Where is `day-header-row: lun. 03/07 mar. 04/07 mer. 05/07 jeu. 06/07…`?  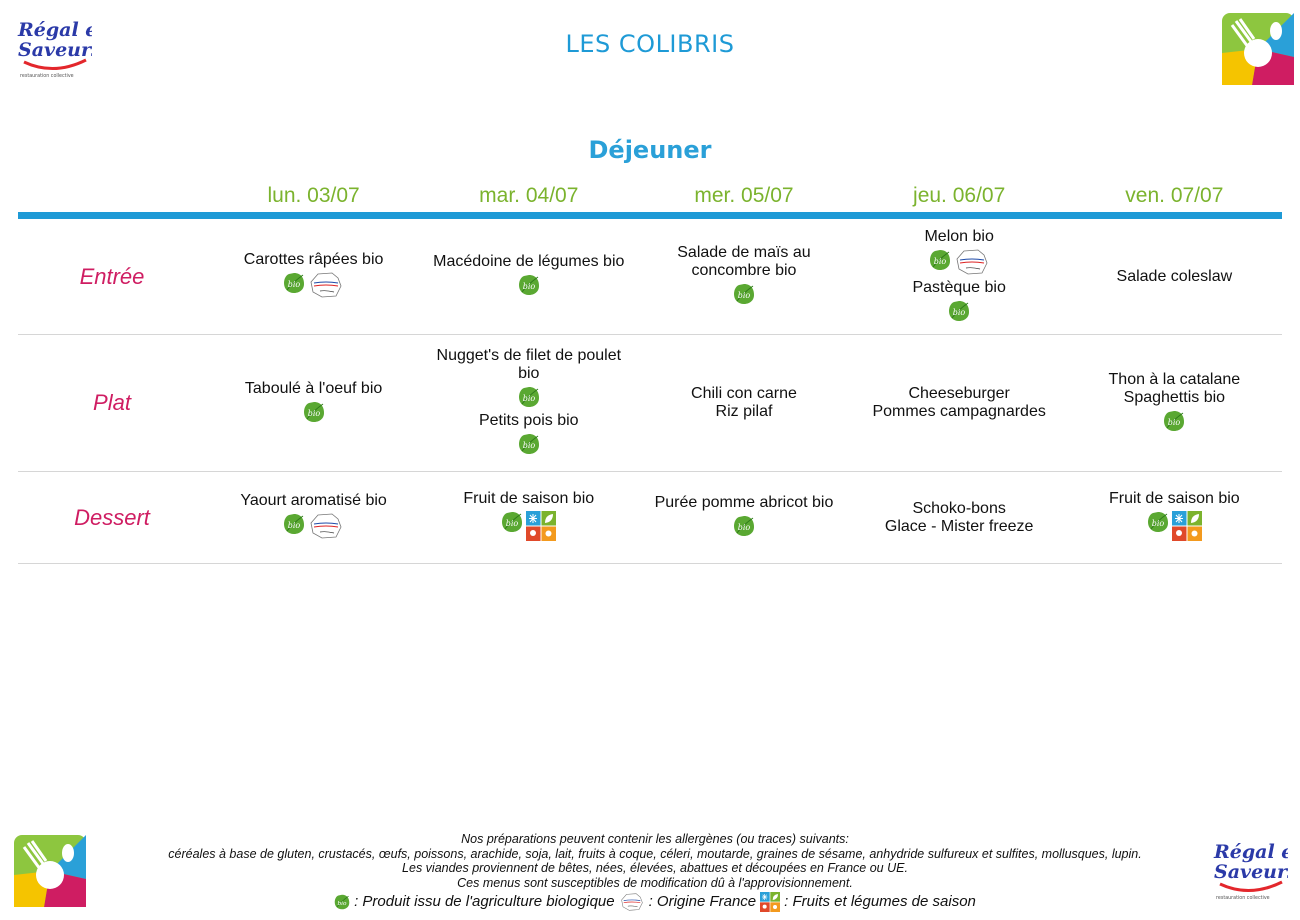 day-header-row: lun. 03/07 mar. 04/07 mer. 05/07 jeu. 06/07… is located at coordinates (744, 197).